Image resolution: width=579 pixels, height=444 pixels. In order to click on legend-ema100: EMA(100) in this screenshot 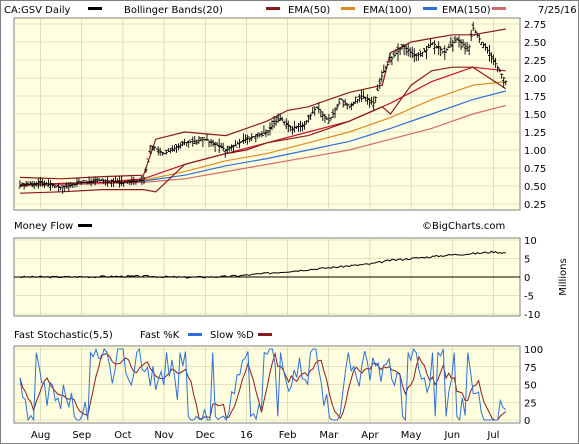, I will do `click(387, 10)`.